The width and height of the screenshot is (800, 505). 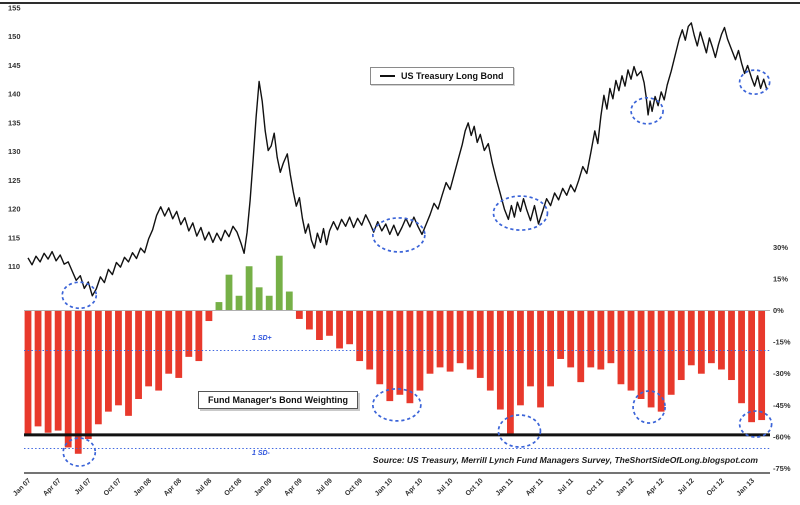 I want to click on left-axis-tick: 155, so click(x=14, y=8).